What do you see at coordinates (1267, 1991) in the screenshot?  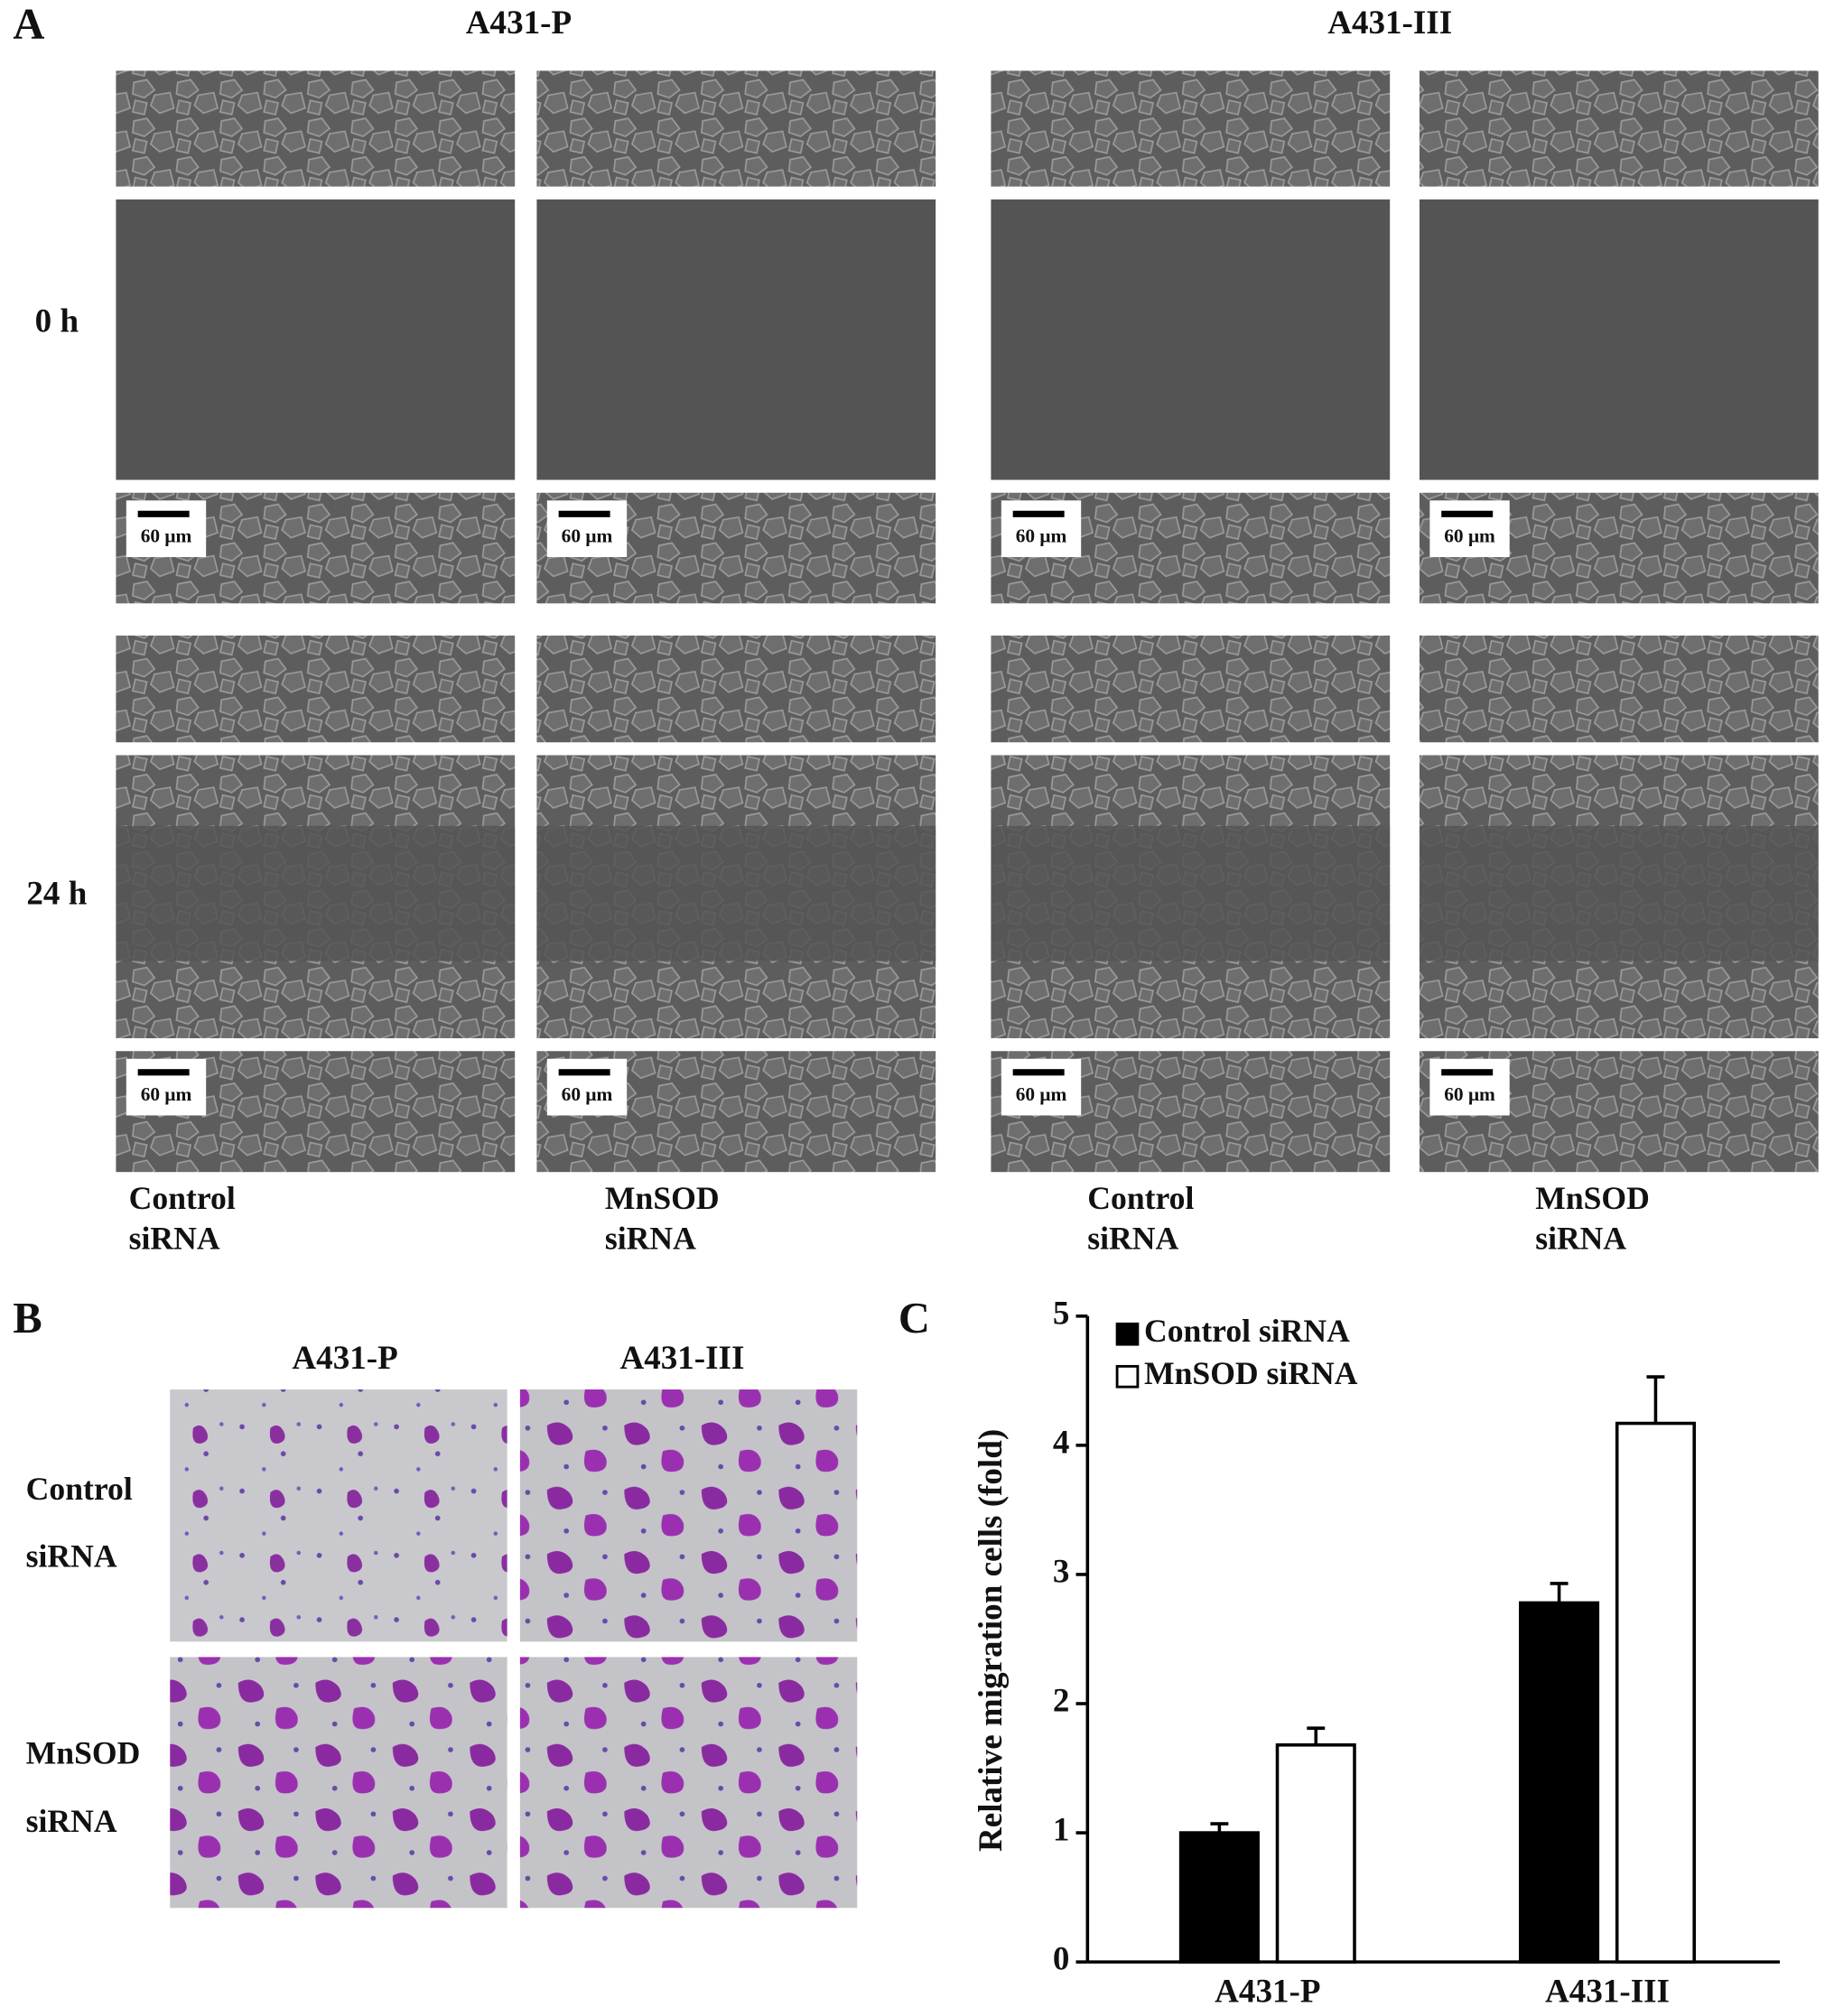 I see `x-tick-label: A431-P` at bounding box center [1267, 1991].